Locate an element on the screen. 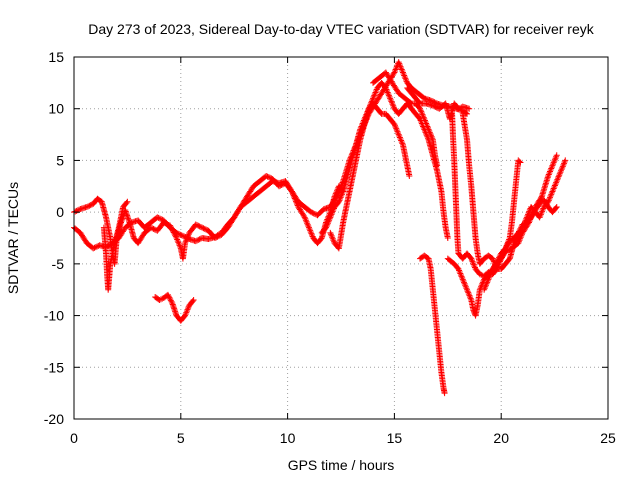  y-tick-label-1: -15 is located at coordinates (54, 367).